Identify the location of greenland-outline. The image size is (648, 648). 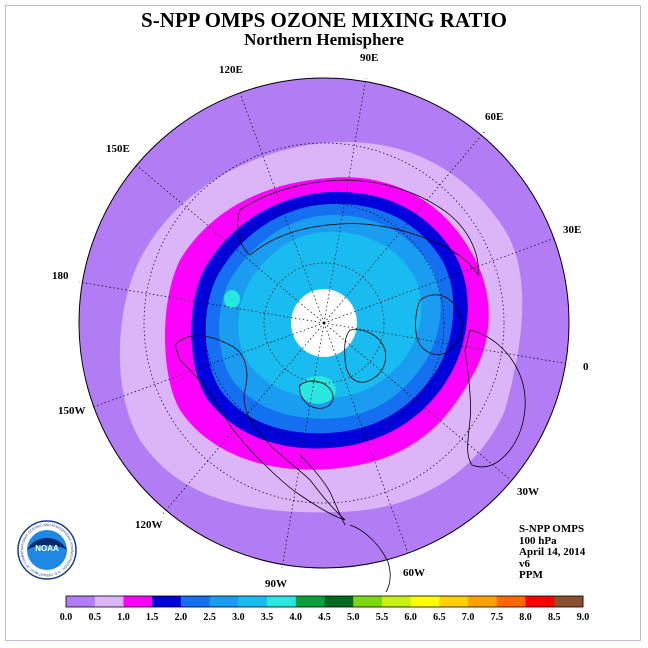
(365, 356).